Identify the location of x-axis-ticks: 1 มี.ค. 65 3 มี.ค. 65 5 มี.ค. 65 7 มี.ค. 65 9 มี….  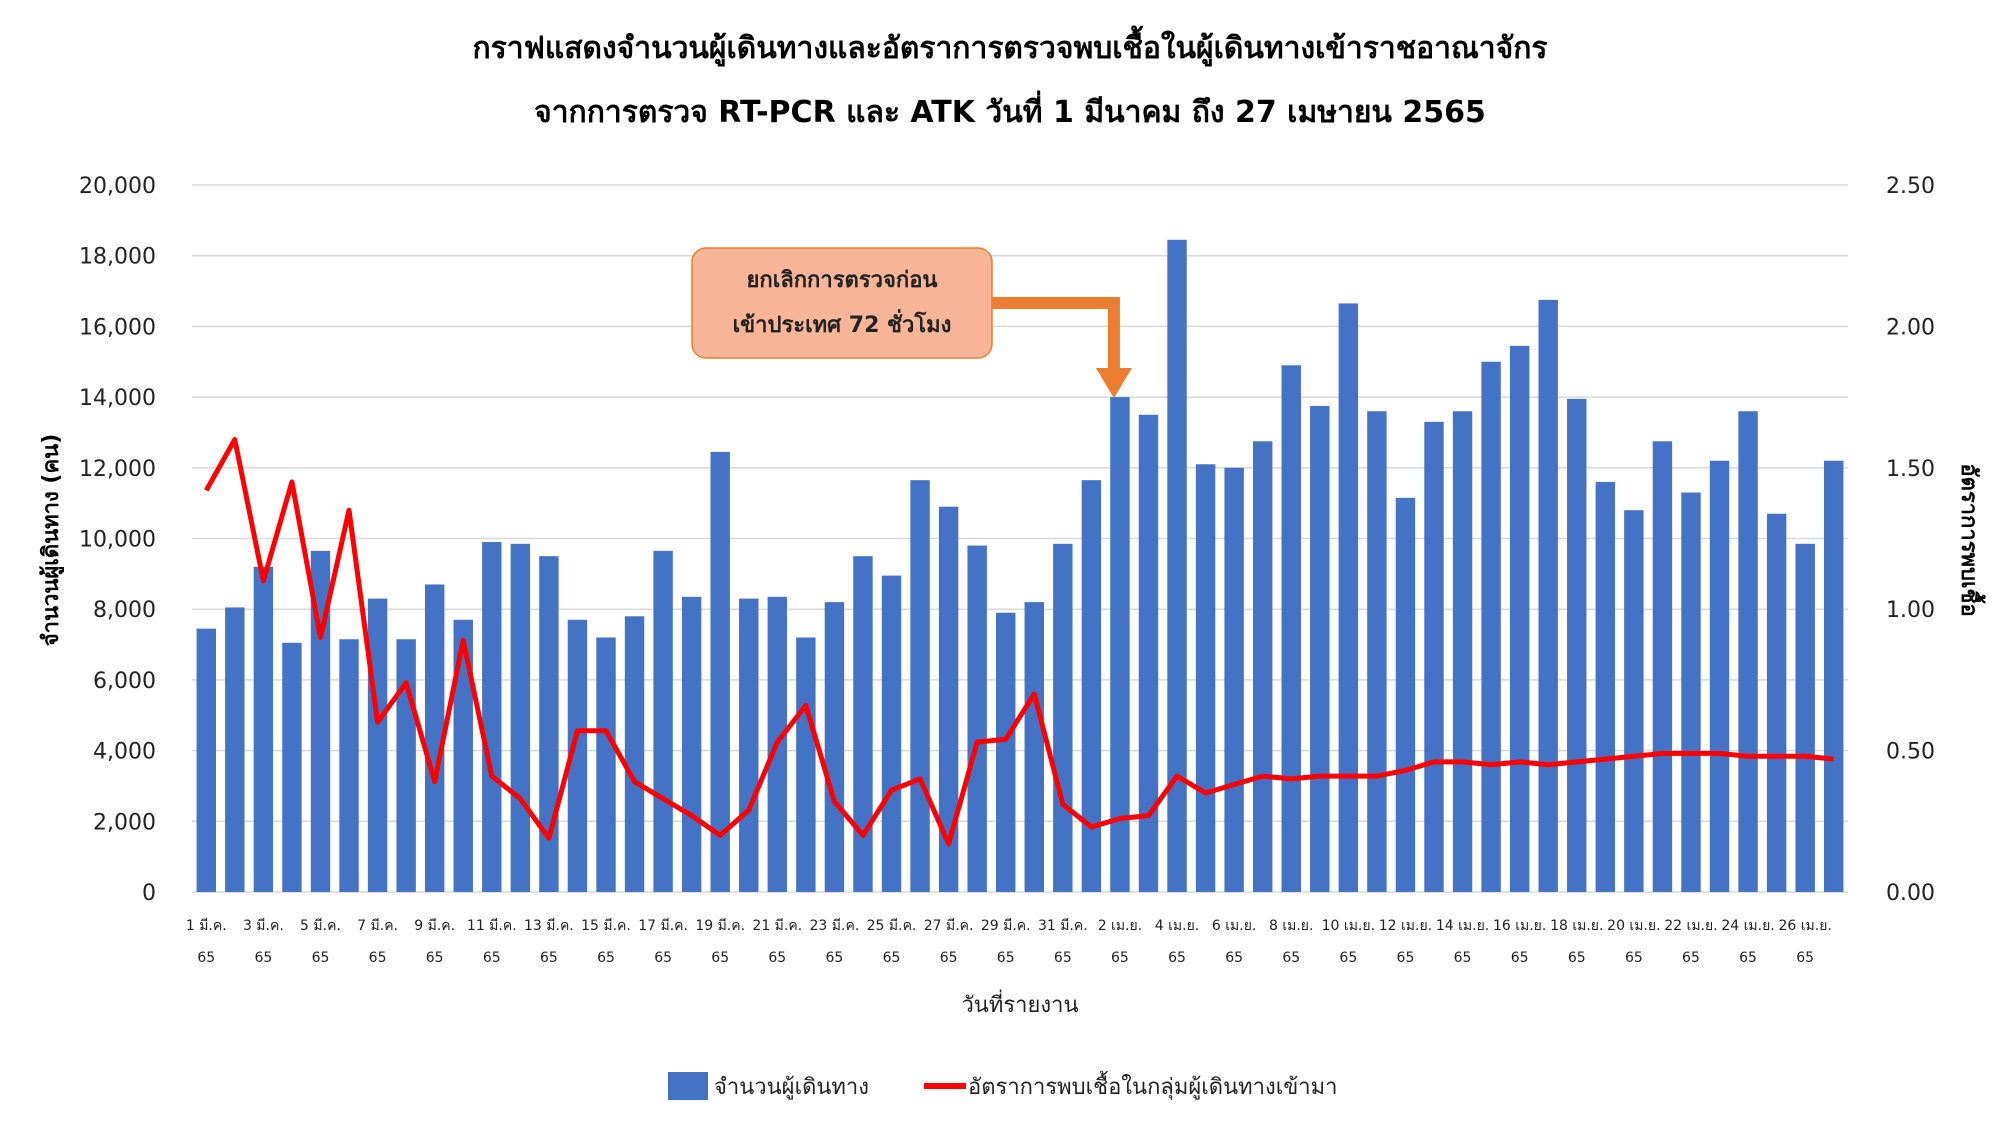
(1009, 942).